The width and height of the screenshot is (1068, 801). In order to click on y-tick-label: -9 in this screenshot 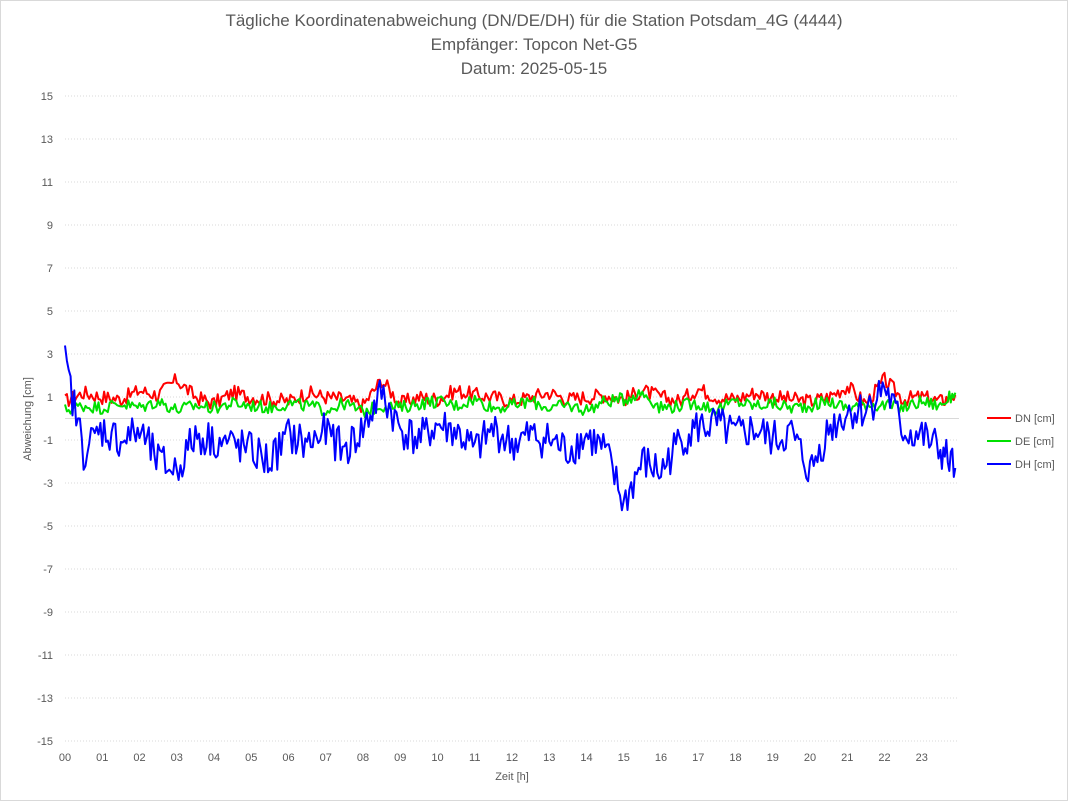, I will do `click(48, 613)`.